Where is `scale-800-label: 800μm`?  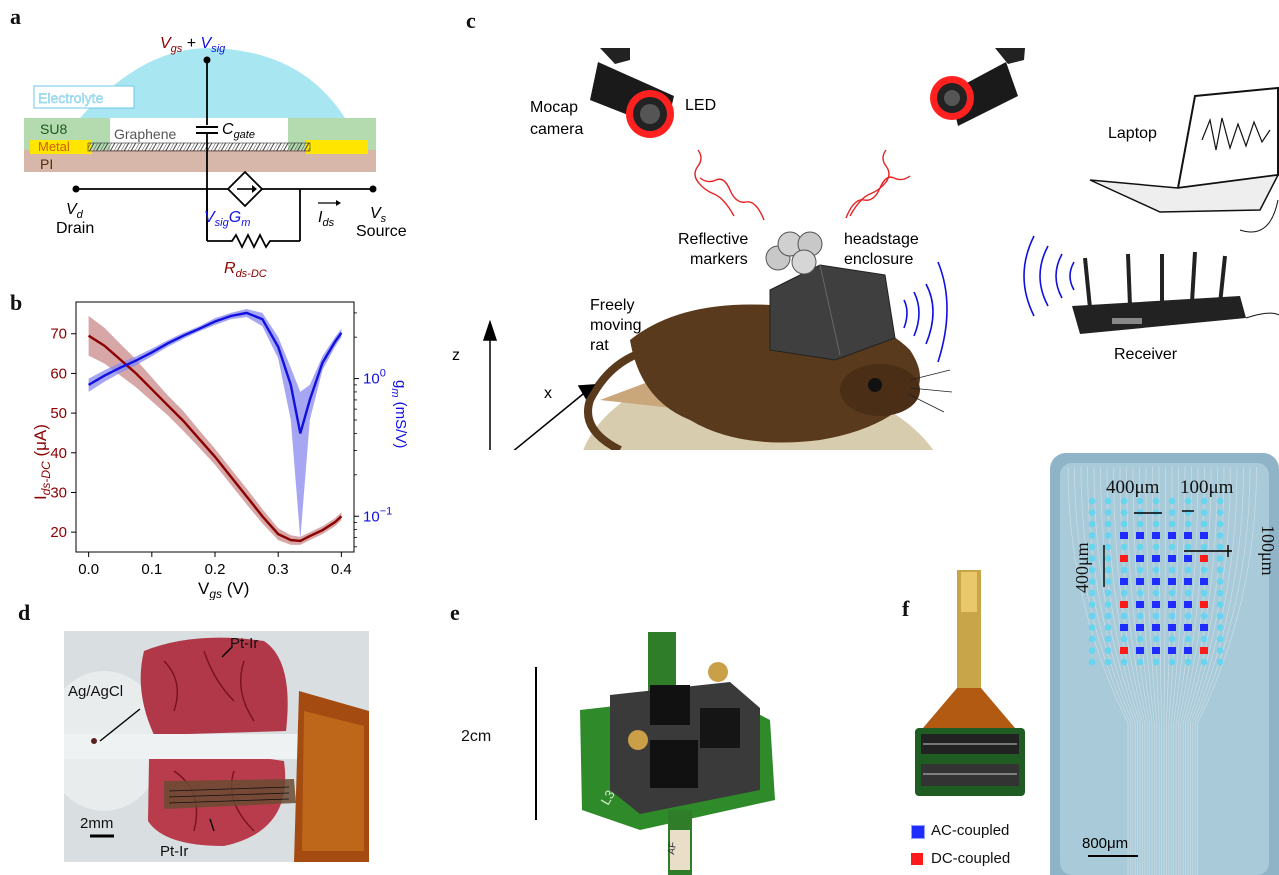 scale-800-label: 800μm is located at coordinates (1105, 843).